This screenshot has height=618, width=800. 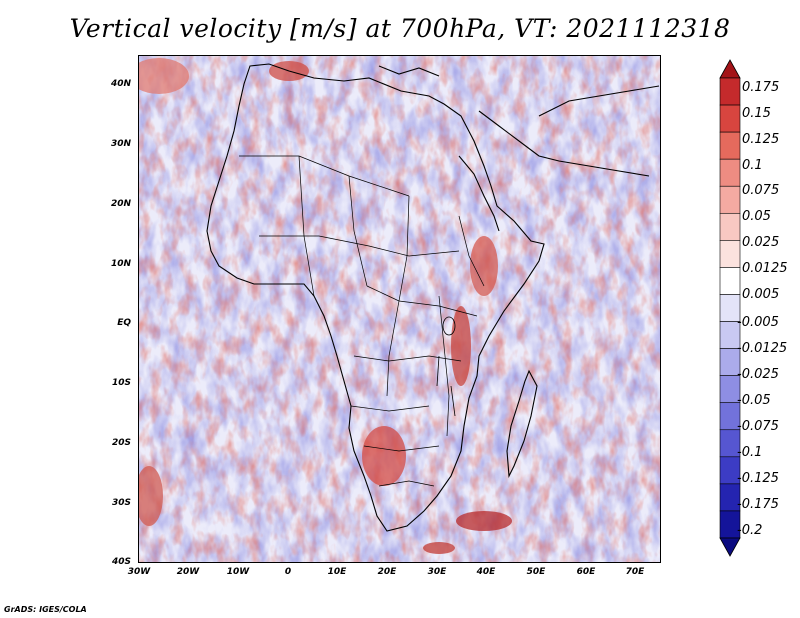 What do you see at coordinates (761, 190) in the screenshot?
I see `colorbar-label: 0.075` at bounding box center [761, 190].